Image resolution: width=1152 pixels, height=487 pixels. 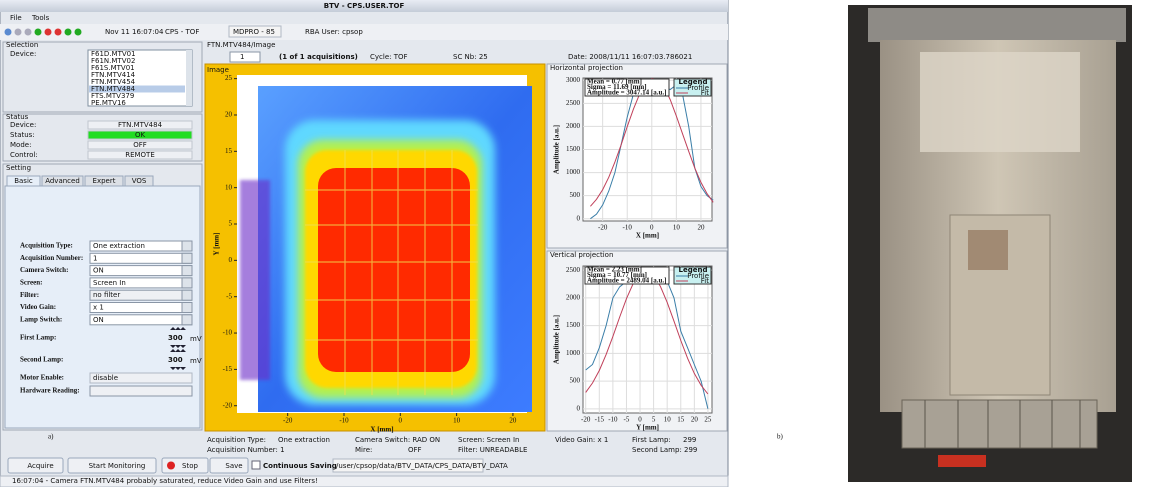 What do you see at coordinates (112, 96) in the screenshot?
I see `device-item: FTS.MTV379` at bounding box center [112, 96].